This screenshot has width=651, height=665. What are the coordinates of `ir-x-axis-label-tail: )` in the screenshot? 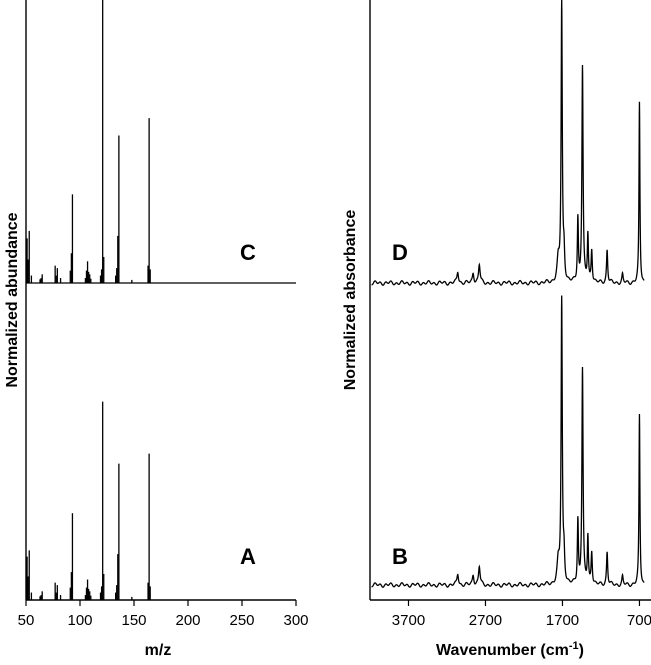 It's located at (581, 650).